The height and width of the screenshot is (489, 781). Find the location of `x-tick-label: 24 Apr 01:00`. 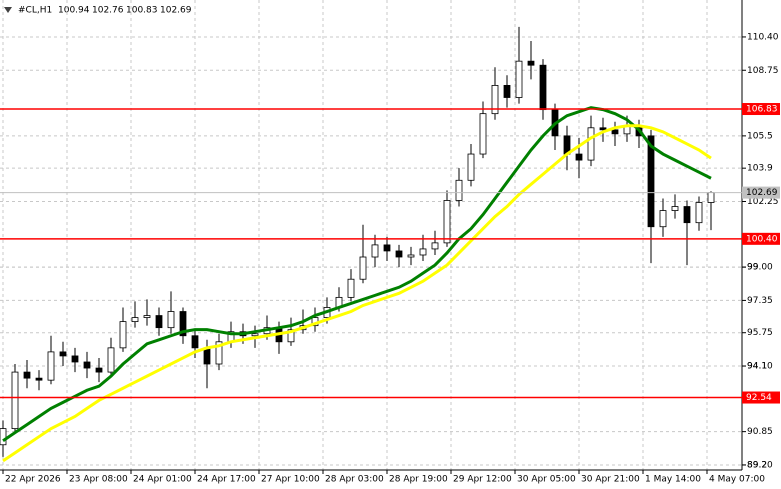

x-tick-label: 24 Apr 01:00 is located at coordinates (162, 480).